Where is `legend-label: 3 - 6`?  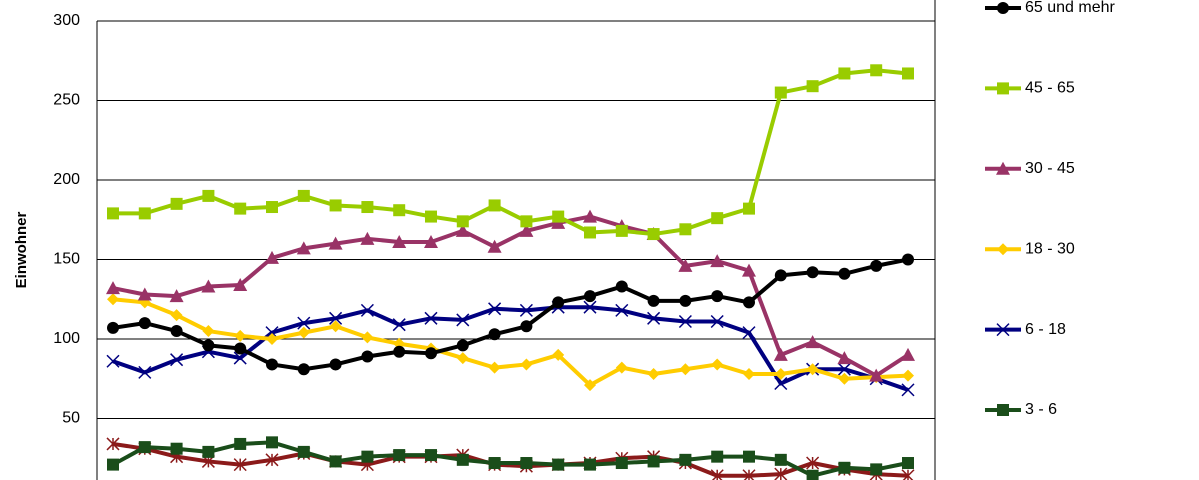 legend-label: 3 - 6 is located at coordinates (1041, 409).